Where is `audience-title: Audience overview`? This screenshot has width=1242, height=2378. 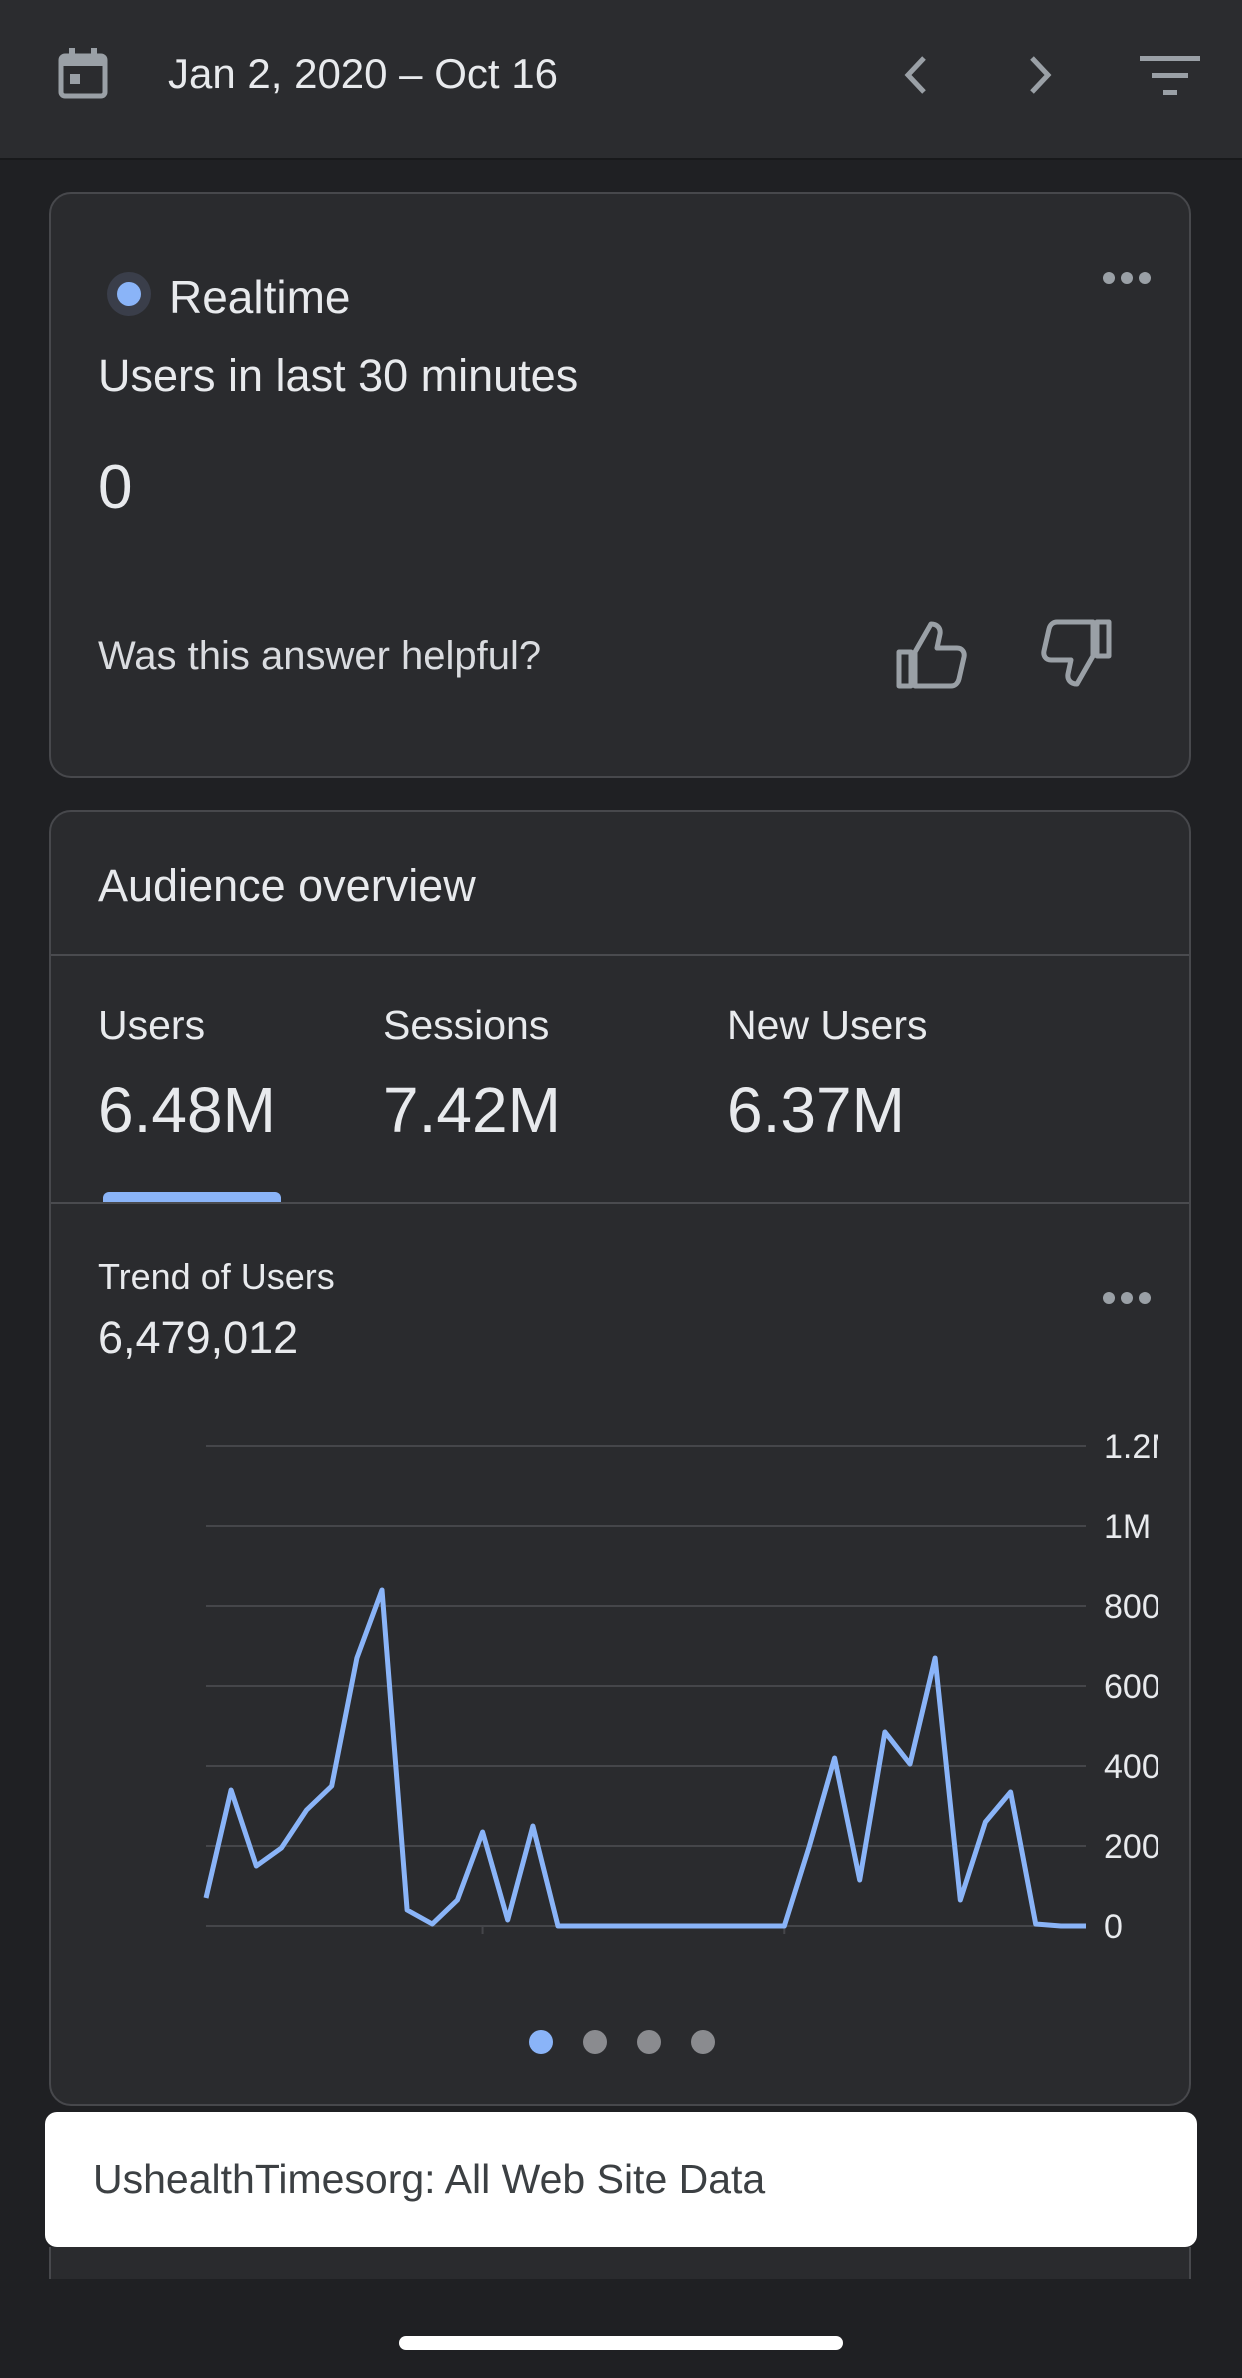
audience-title: Audience overview is located at coordinates (287, 885).